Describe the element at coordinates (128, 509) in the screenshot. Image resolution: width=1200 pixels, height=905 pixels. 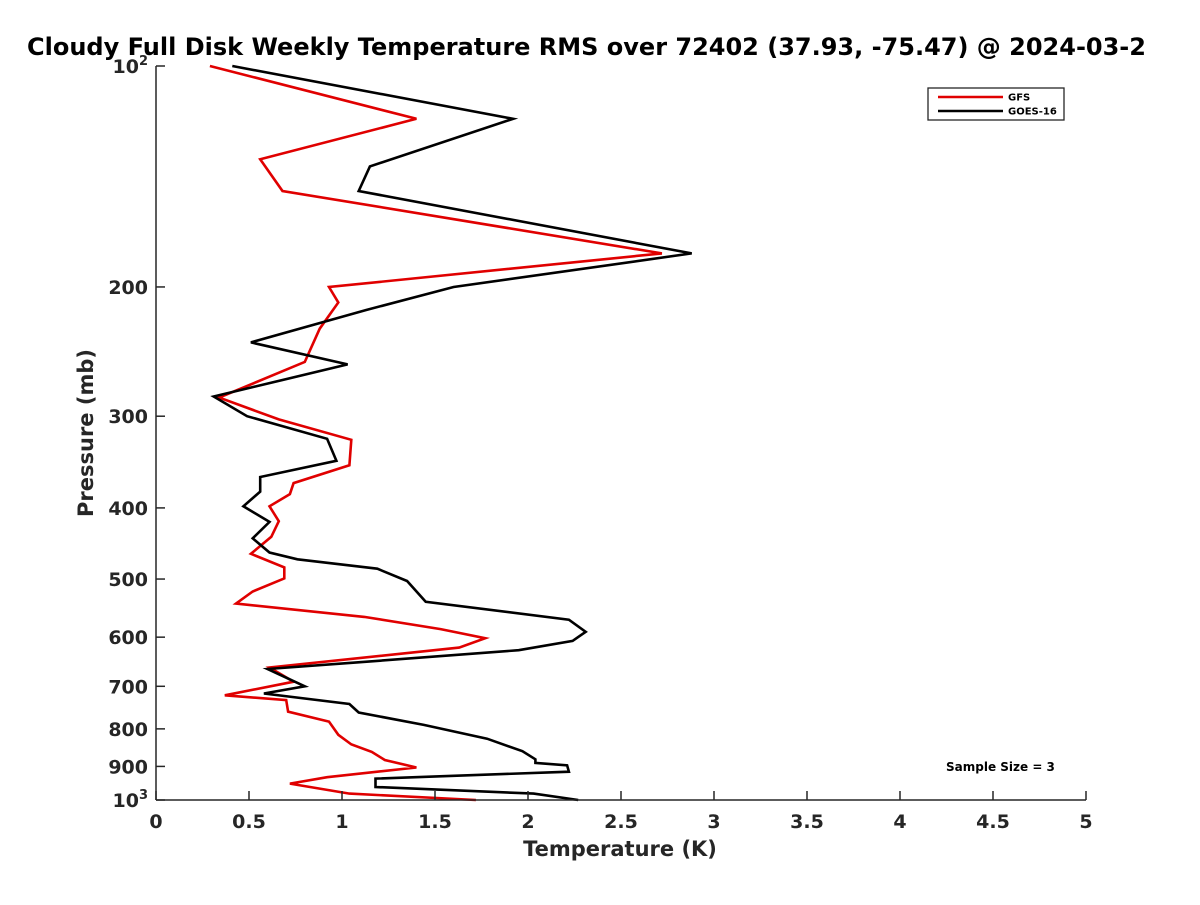
I see `y-tick-label: 400` at that location.